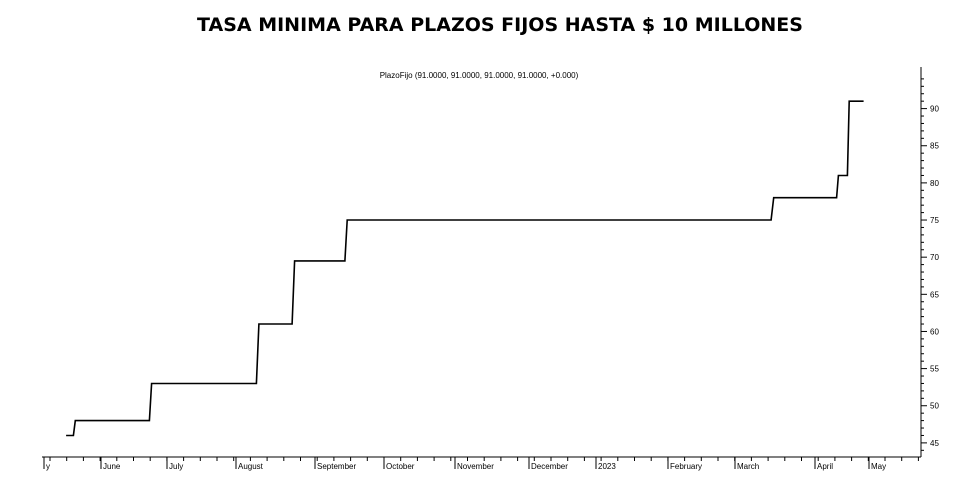 Image resolution: width=980 pixels, height=491 pixels. I want to click on x-tick-label: y, so click(48, 466).